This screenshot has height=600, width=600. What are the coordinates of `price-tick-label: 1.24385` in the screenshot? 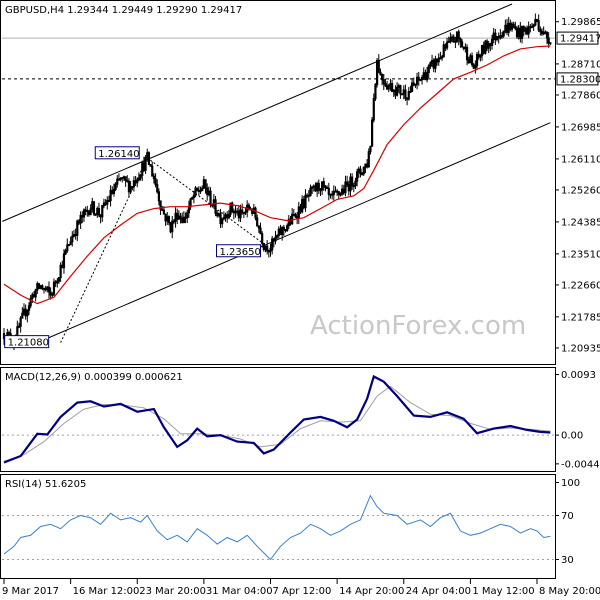 It's located at (580, 222).